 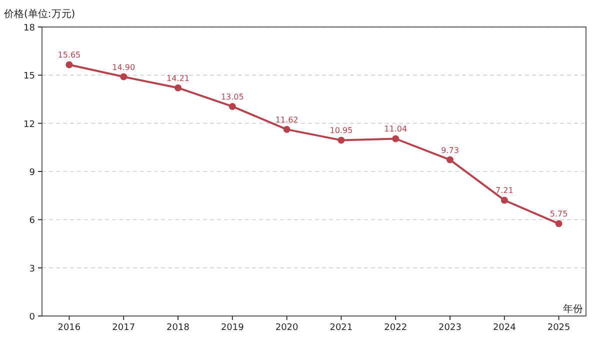 What do you see at coordinates (30, 29) in the screenshot?
I see `y-tick-label: 18` at bounding box center [30, 29].